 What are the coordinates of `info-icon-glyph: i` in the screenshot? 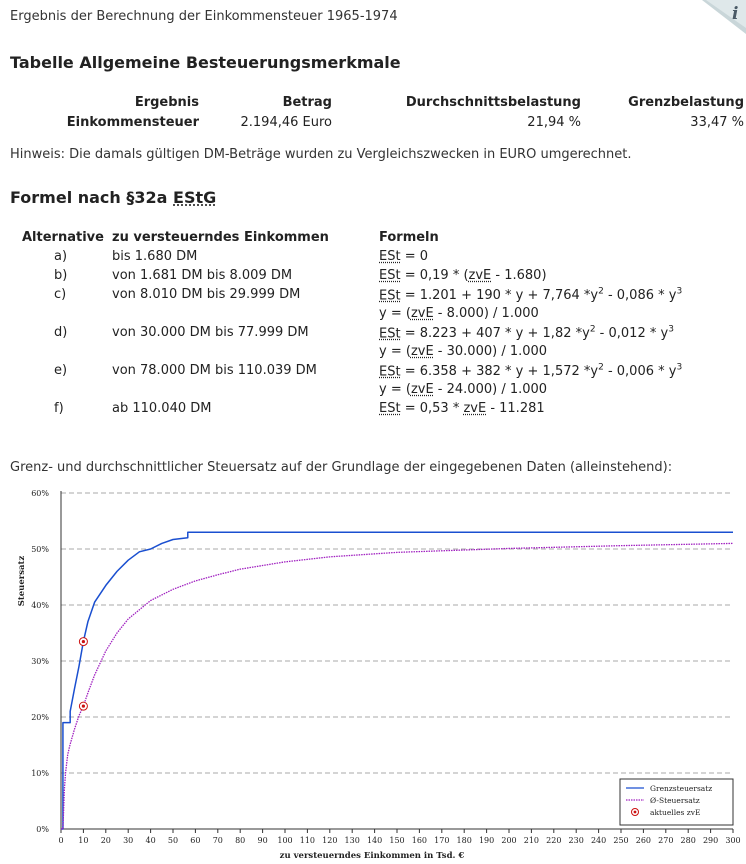 It's located at (735, 14).